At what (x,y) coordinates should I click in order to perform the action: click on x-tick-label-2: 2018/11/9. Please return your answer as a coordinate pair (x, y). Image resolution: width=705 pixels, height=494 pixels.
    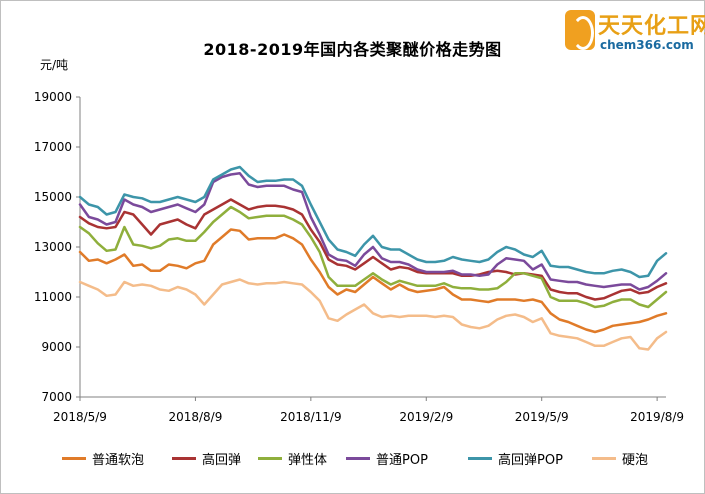
    Looking at the image, I should click on (311, 417).